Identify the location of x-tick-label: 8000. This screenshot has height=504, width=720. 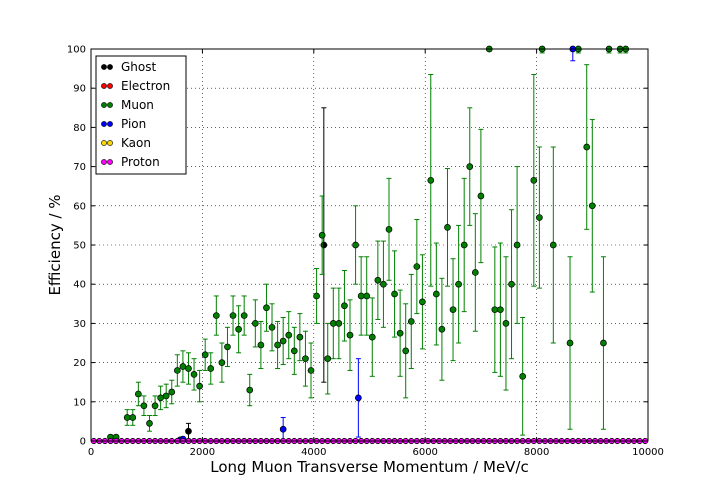
(536, 452).